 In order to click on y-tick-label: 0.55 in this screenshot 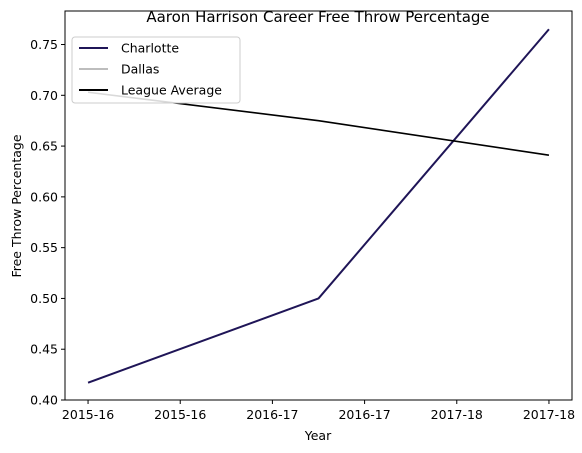, I will do `click(44, 247)`.